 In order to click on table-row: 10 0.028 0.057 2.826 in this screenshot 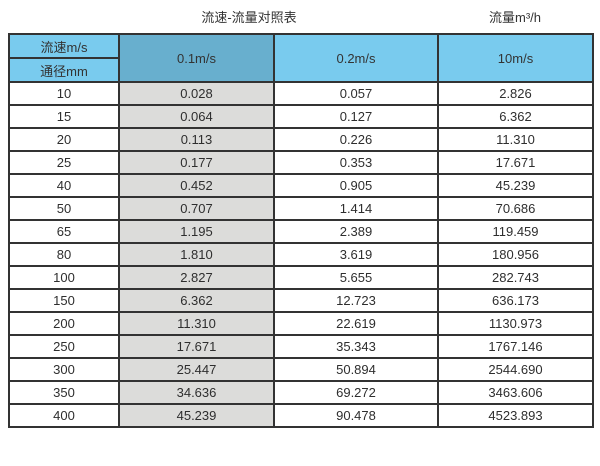, I will do `click(301, 93)`.